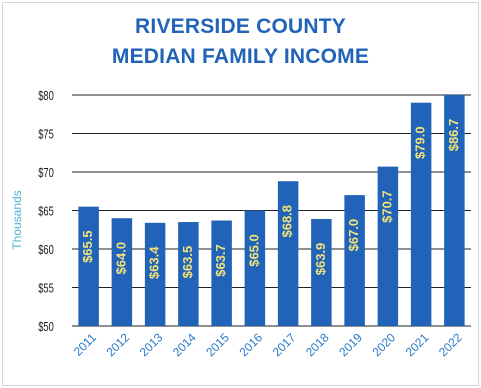  Describe the element at coordinates (217, 344) in the screenshot. I see `x-tick-label: 2015` at that location.